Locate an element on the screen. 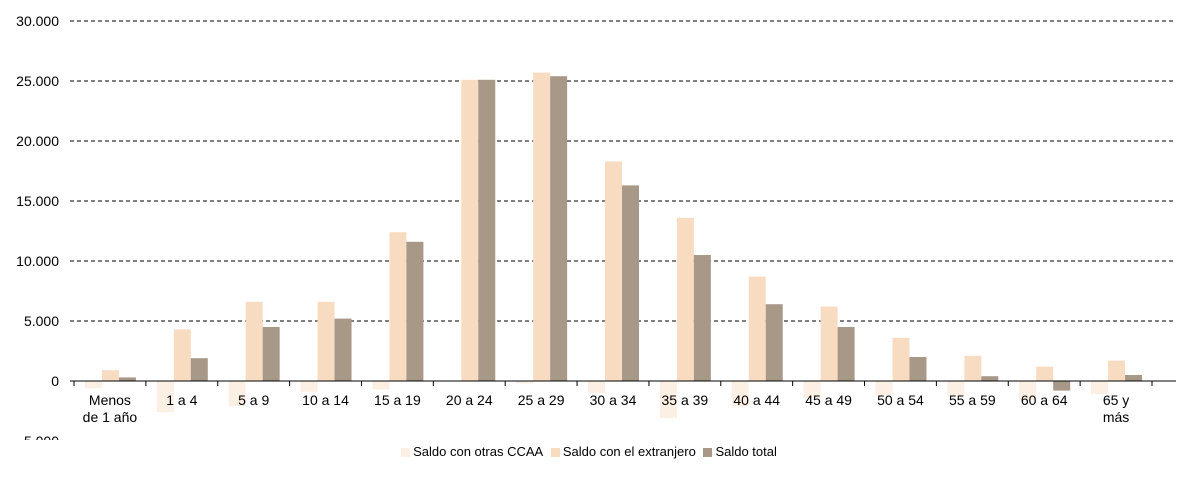  legend-swatch-total is located at coordinates (708, 452).